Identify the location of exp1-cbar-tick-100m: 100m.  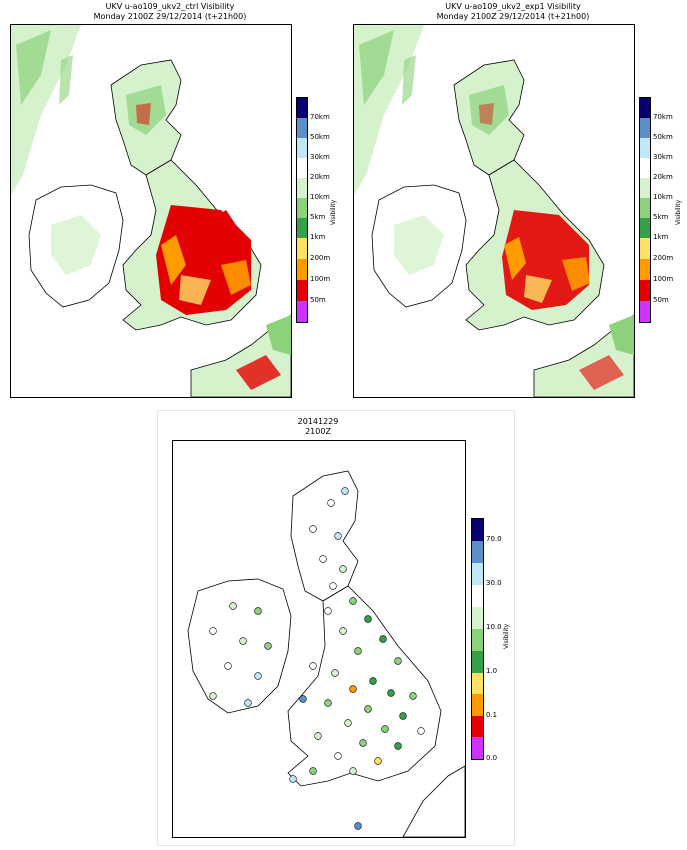
(663, 279).